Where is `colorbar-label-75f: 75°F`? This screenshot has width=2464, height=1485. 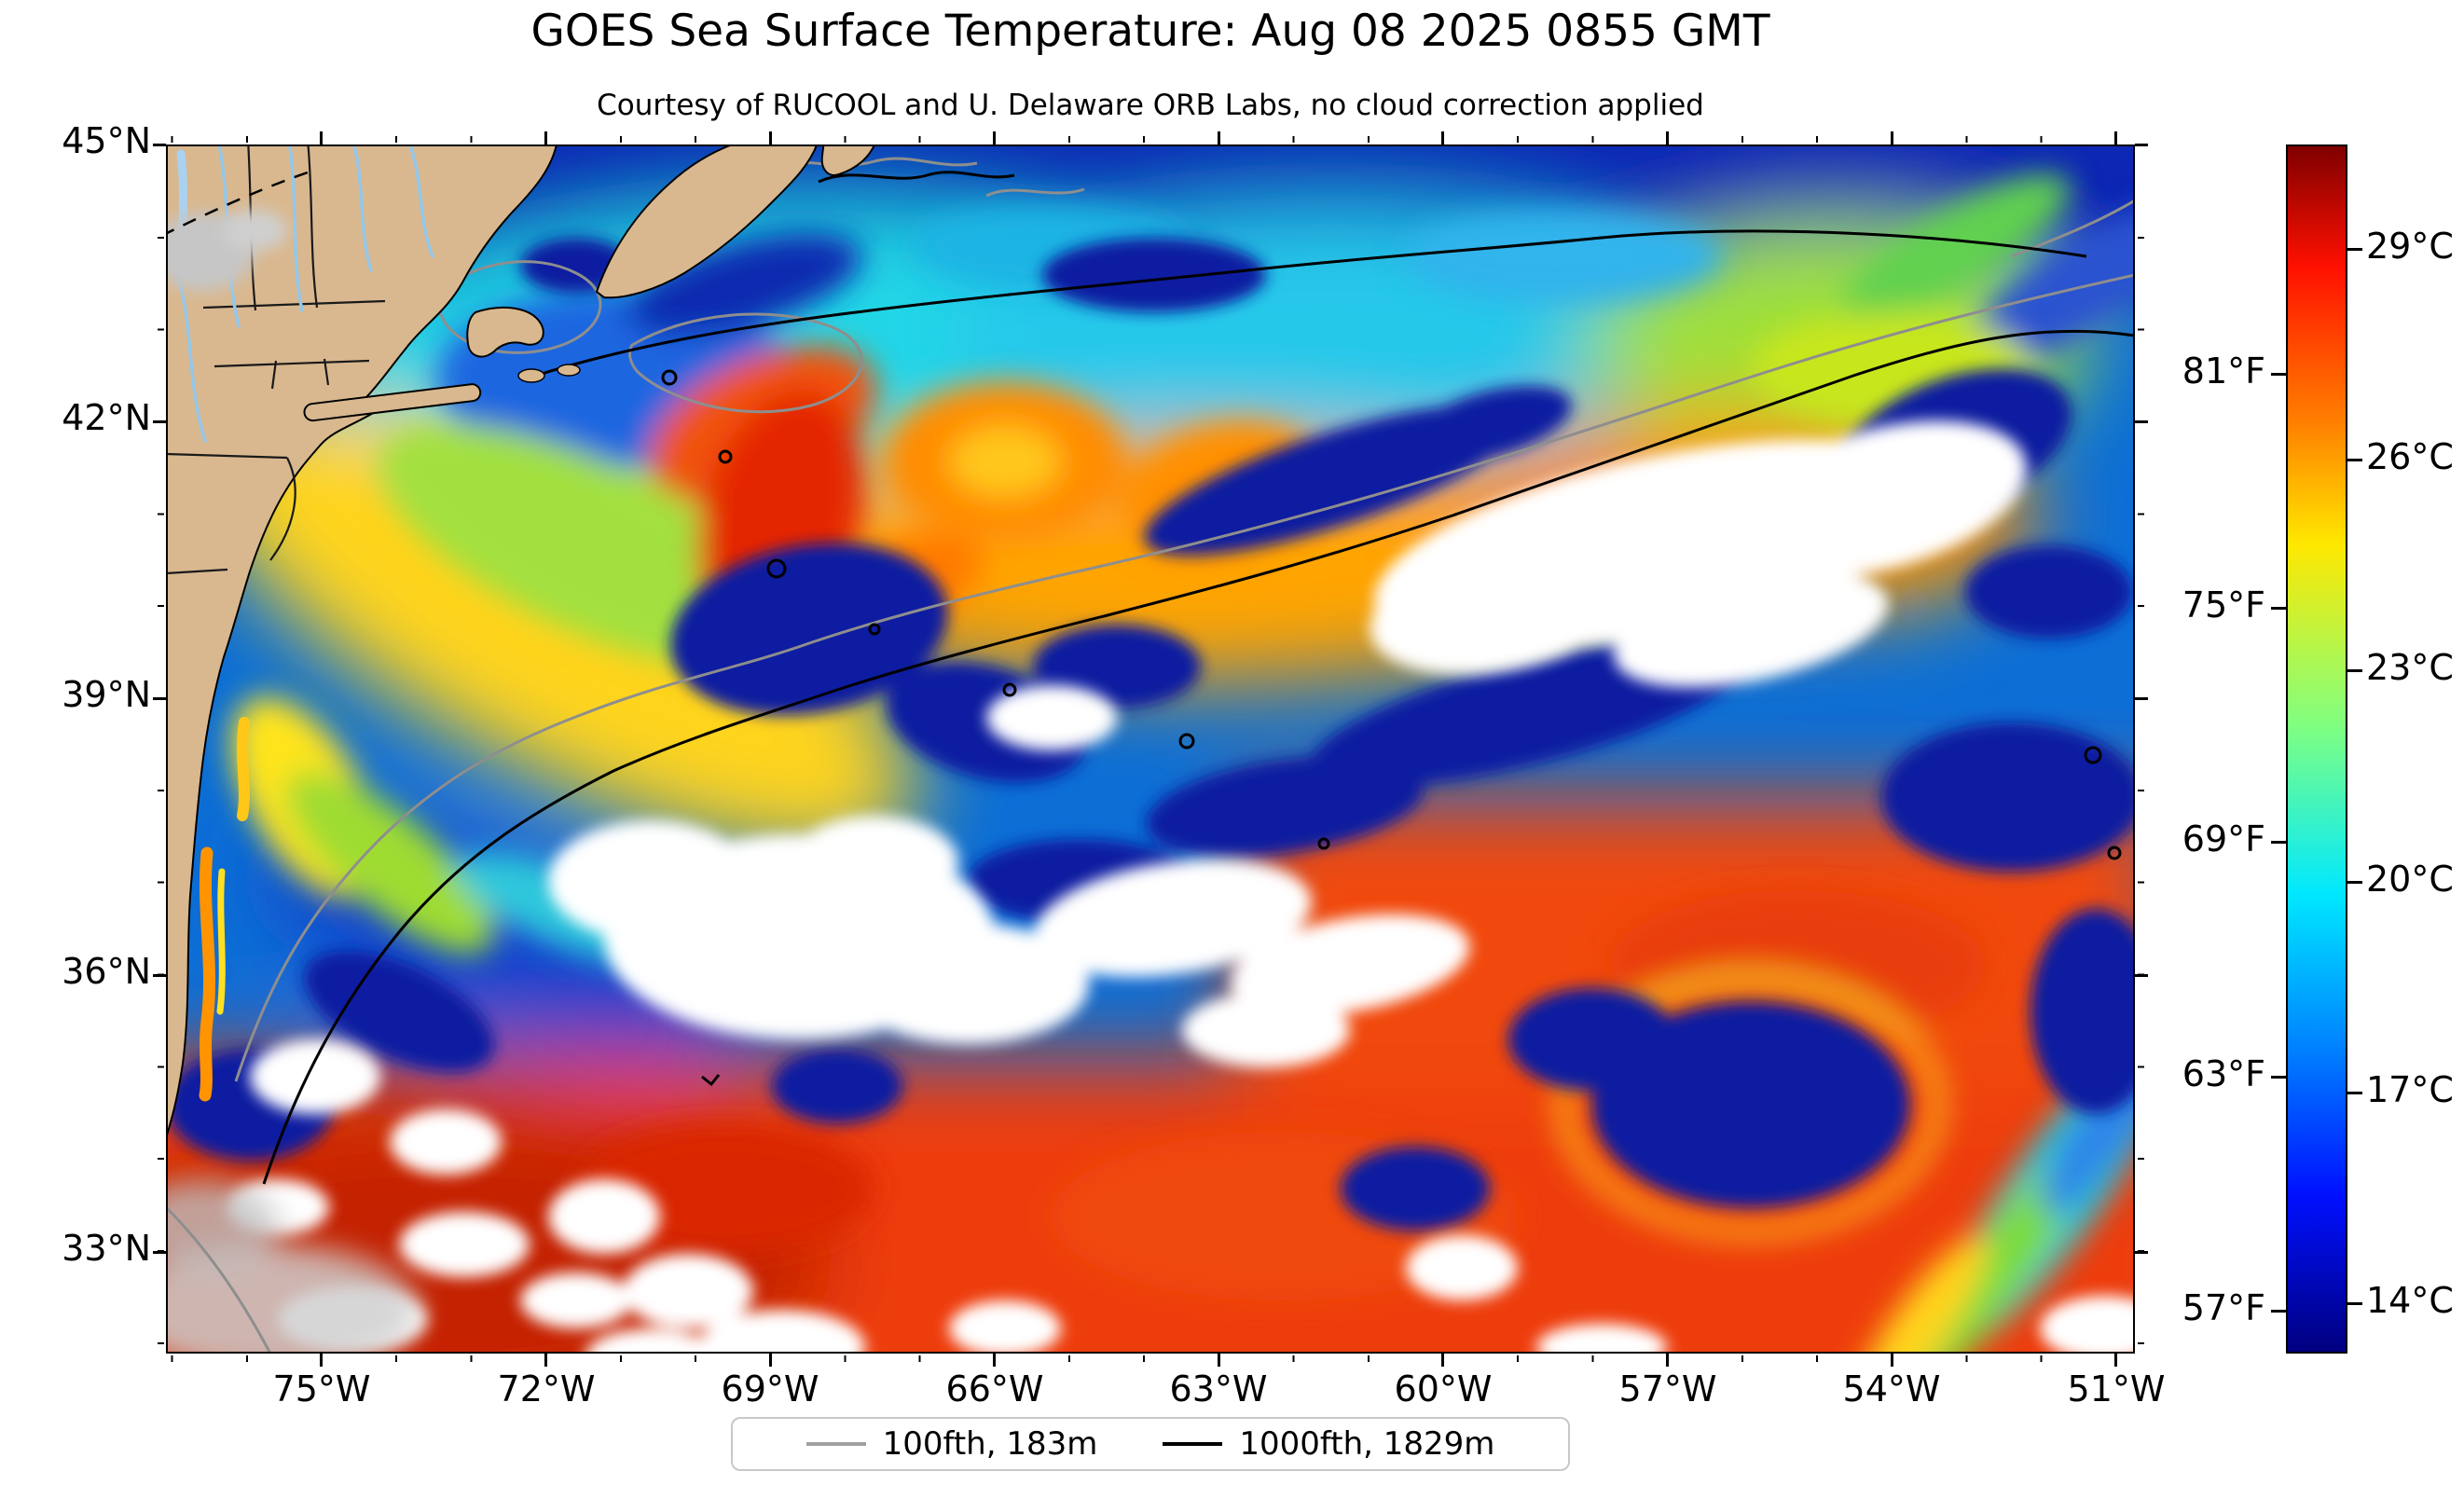 colorbar-label-75f: 75°F is located at coordinates (2223, 605).